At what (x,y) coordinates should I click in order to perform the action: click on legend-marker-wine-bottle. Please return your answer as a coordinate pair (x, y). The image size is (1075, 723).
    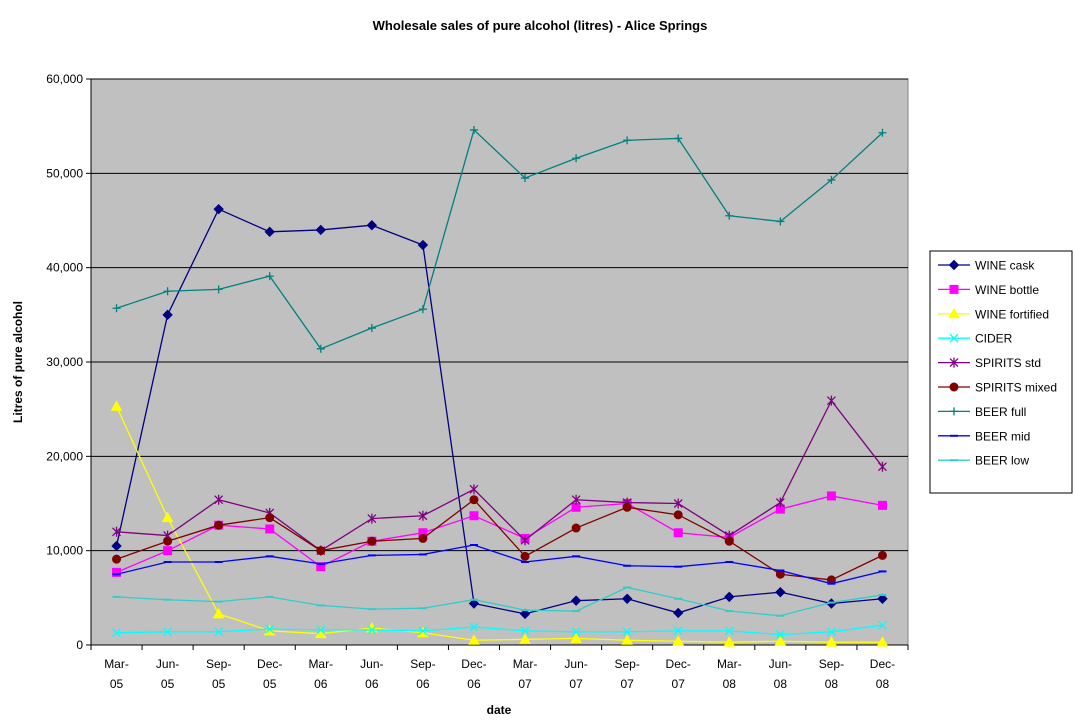
    Looking at the image, I should click on (954, 289).